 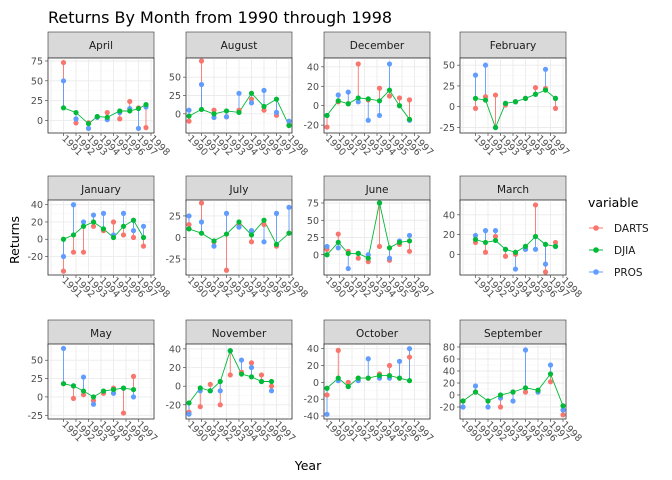 I want to click on strip-june, so click(x=377, y=189).